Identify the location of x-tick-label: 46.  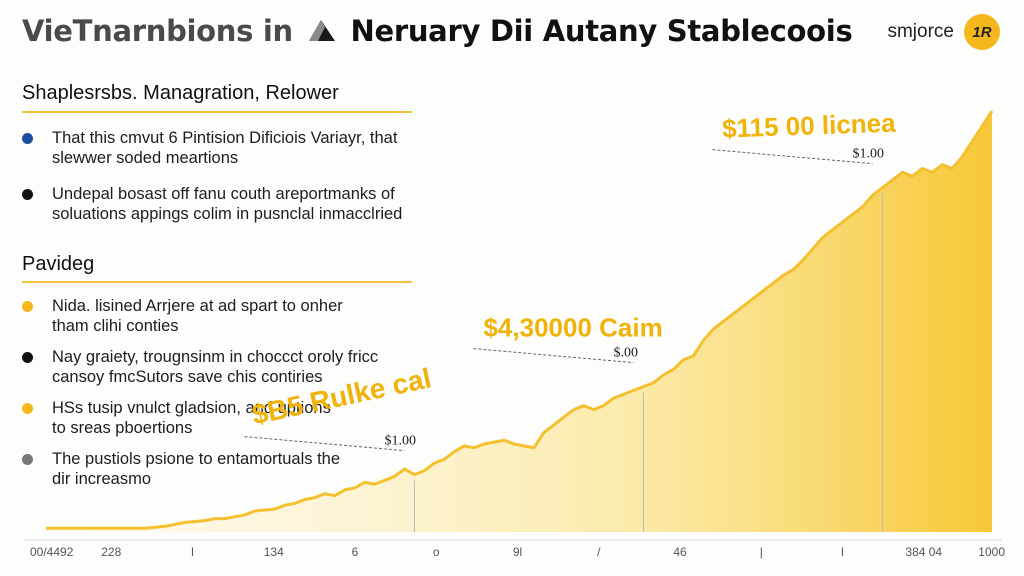
(680, 552).